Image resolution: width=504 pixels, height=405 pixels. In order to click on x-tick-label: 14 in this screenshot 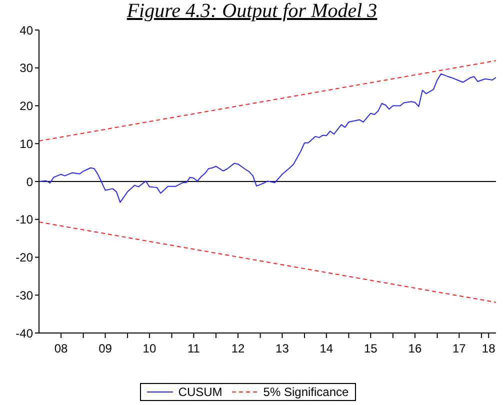, I will do `click(327, 349)`.